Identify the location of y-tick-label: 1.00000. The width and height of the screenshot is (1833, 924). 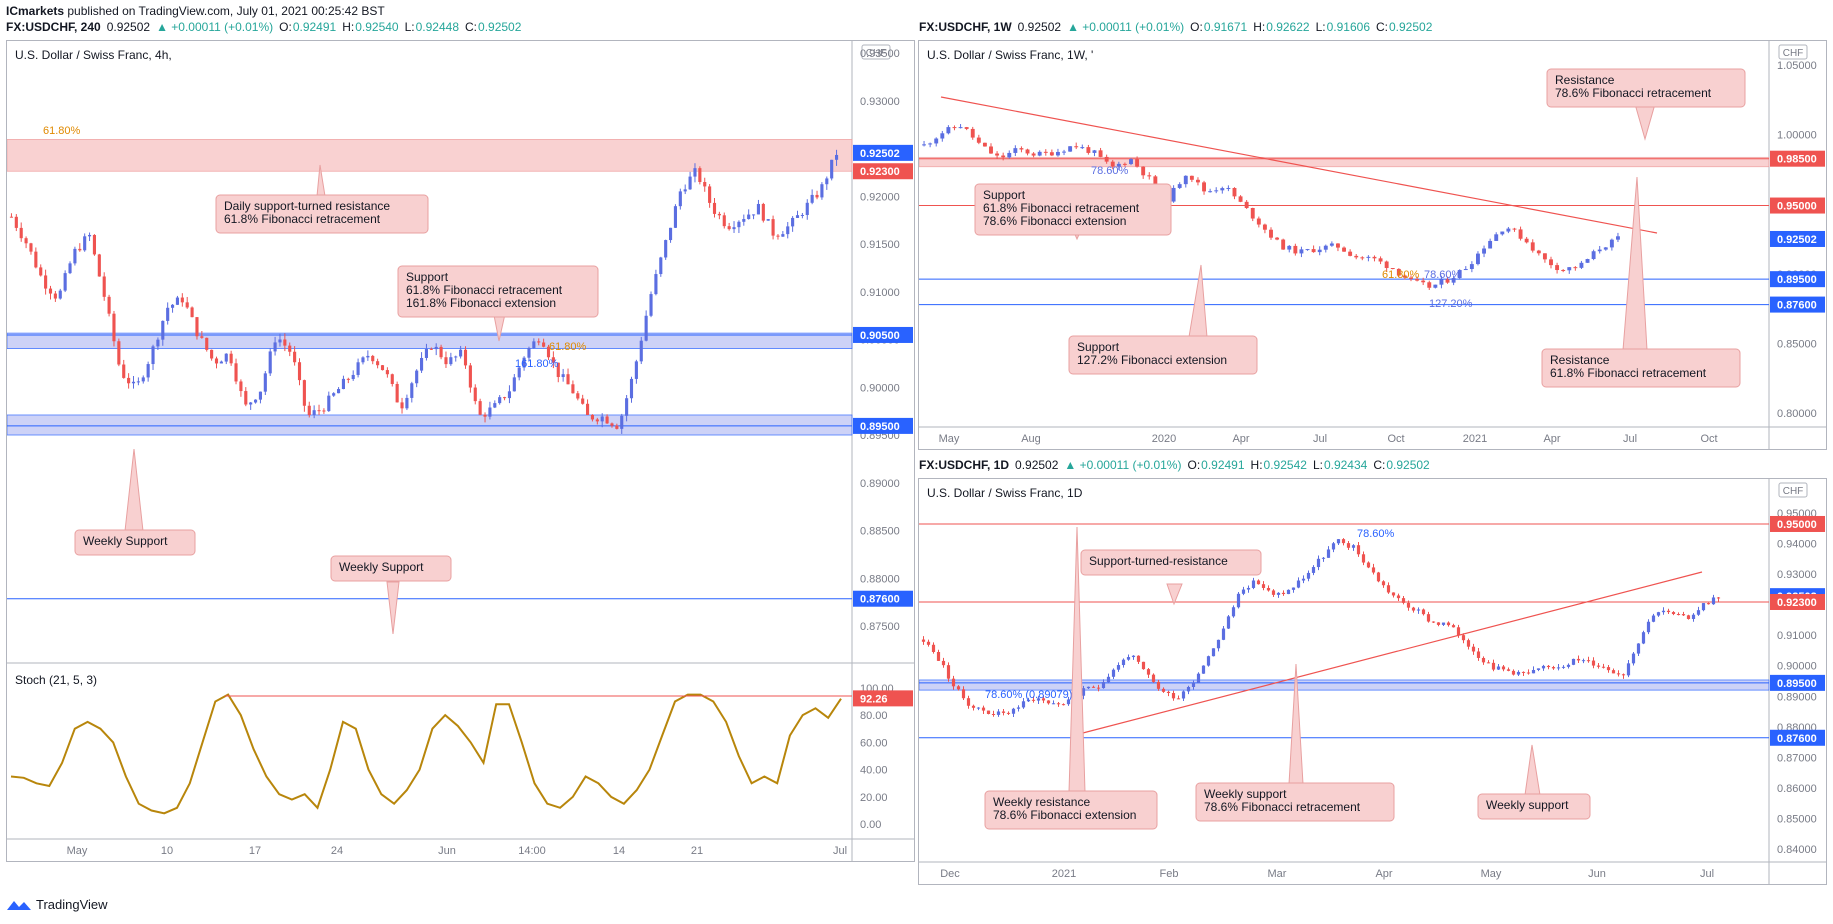
(1797, 136).